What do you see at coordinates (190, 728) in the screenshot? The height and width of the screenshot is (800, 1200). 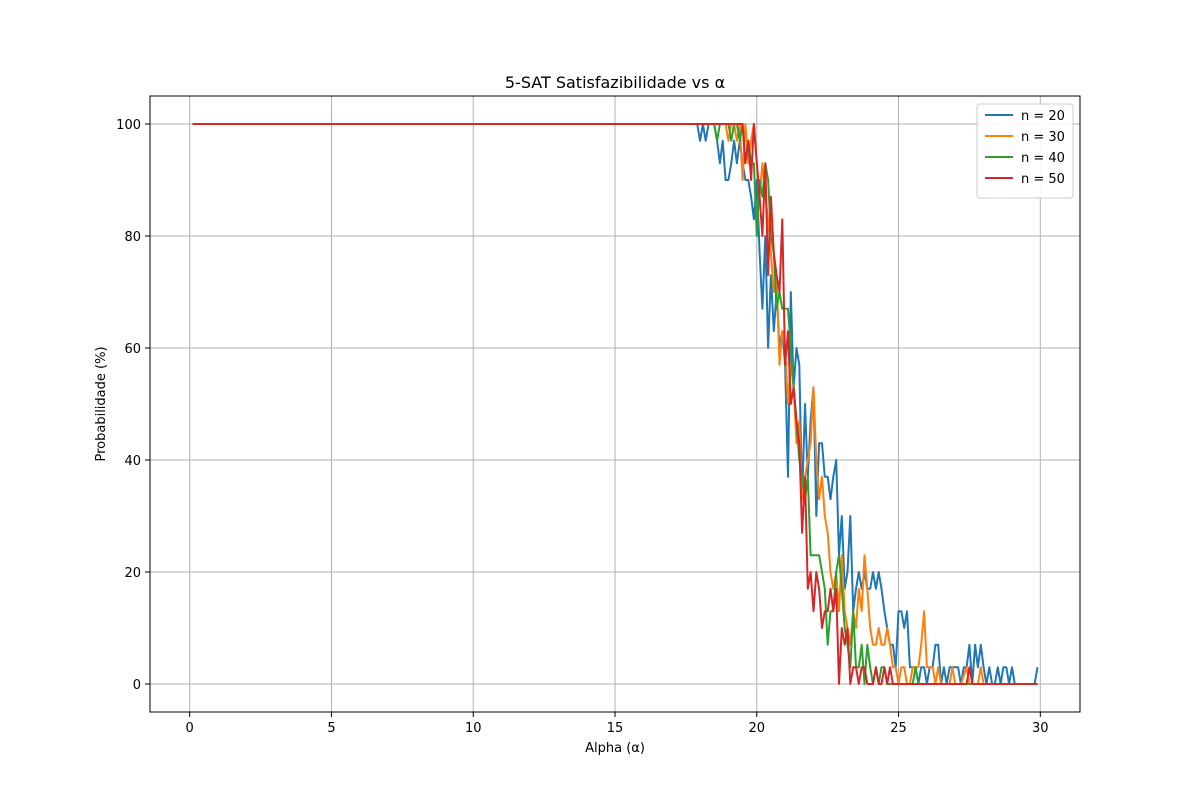 I see `x-tick-label: 0` at bounding box center [190, 728].